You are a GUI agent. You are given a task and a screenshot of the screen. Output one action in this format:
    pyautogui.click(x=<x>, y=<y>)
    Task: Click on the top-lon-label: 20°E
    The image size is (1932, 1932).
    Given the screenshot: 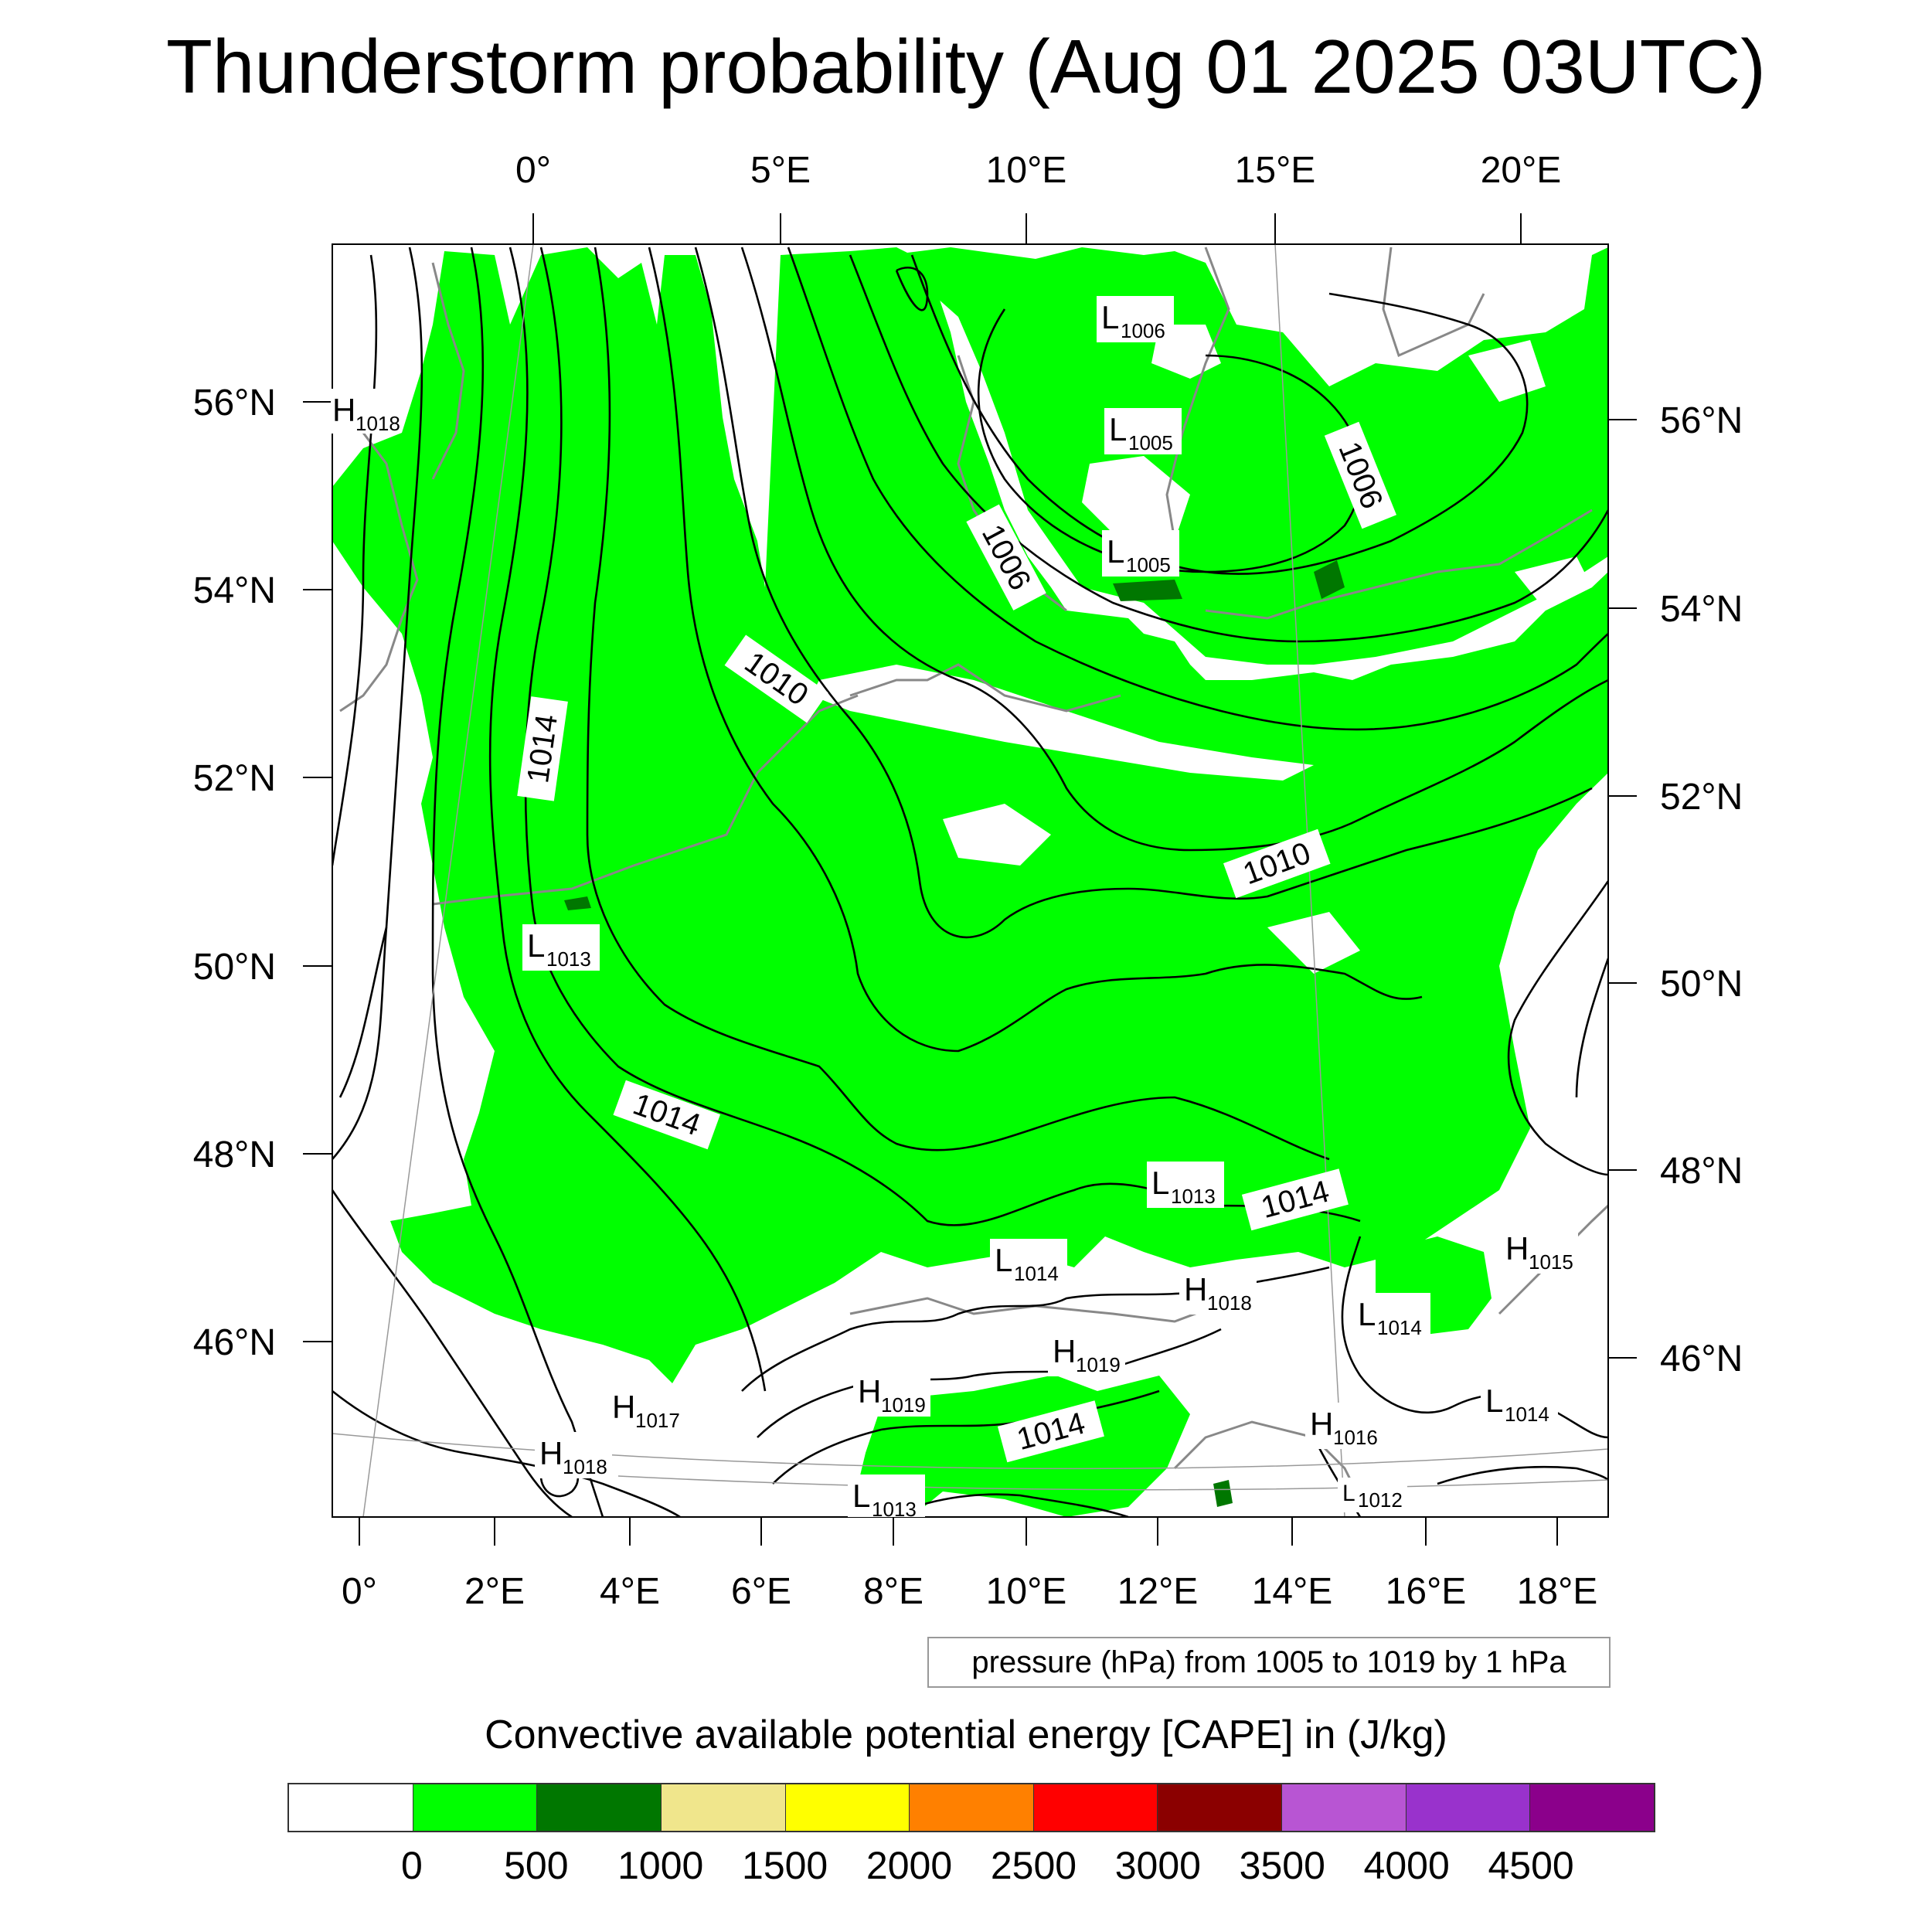 What is the action you would take?
    pyautogui.click(x=1522, y=170)
    